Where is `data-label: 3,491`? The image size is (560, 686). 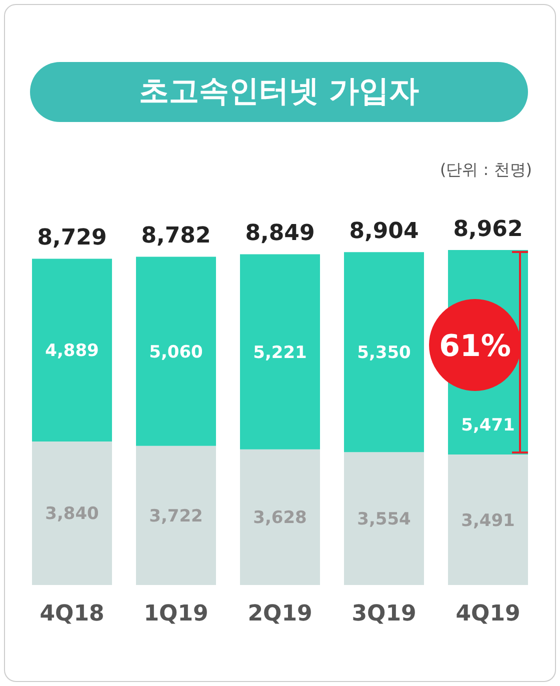 data-label: 3,491 is located at coordinates (488, 520).